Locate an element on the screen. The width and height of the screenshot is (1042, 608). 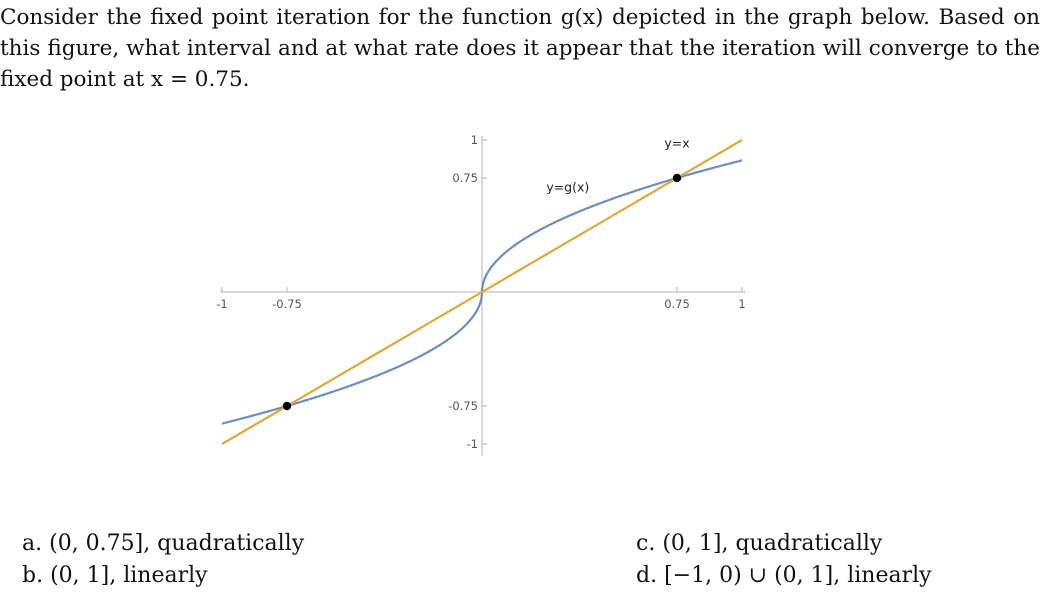
y-tick-label: -1 is located at coordinates (472, 444).